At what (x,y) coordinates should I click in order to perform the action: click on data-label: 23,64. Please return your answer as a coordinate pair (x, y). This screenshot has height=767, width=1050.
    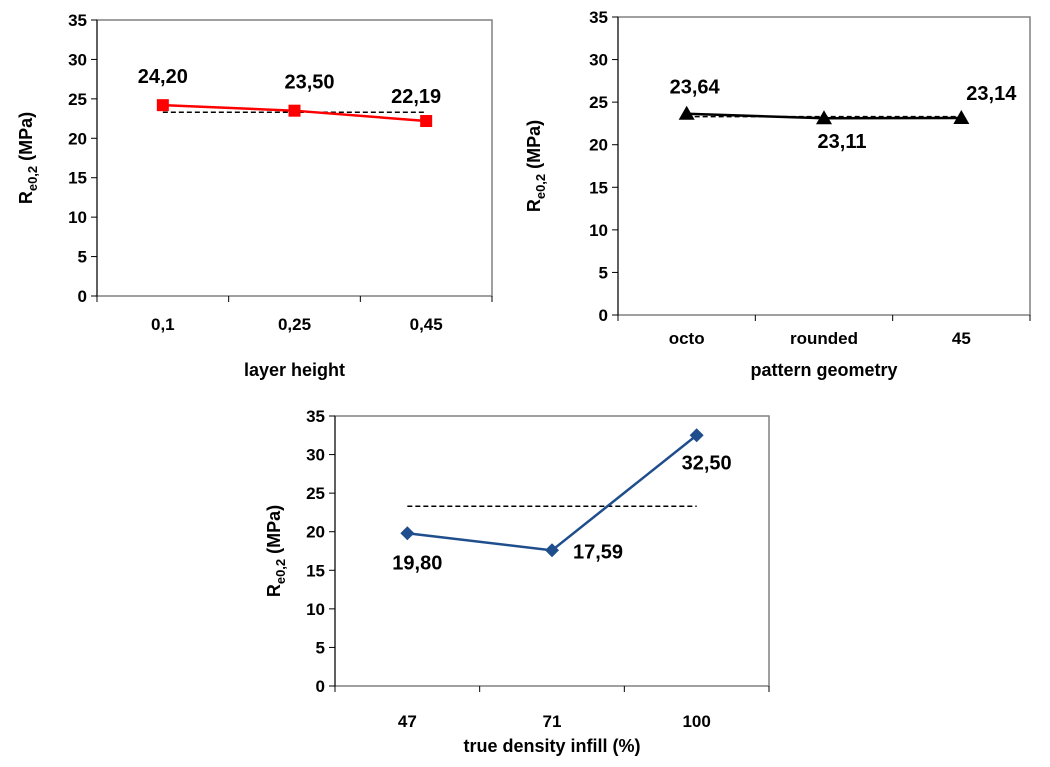
    Looking at the image, I should click on (695, 88).